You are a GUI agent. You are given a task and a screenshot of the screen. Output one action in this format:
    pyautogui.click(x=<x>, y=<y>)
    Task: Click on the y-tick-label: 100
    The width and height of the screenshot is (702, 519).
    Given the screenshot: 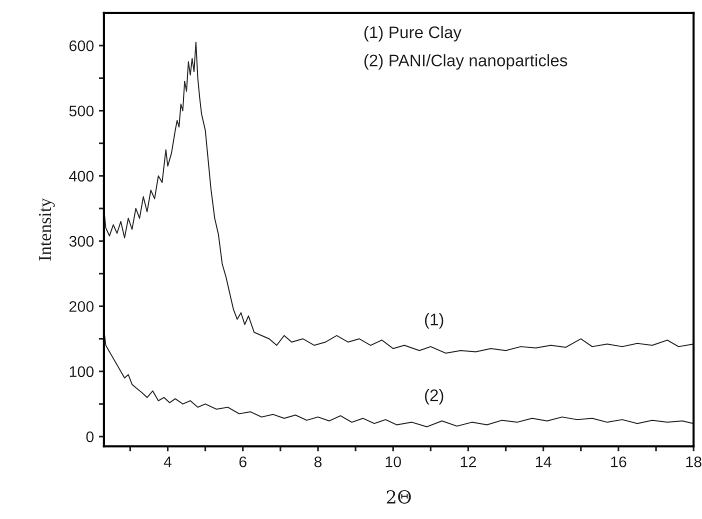 What is the action you would take?
    pyautogui.click(x=82, y=372)
    